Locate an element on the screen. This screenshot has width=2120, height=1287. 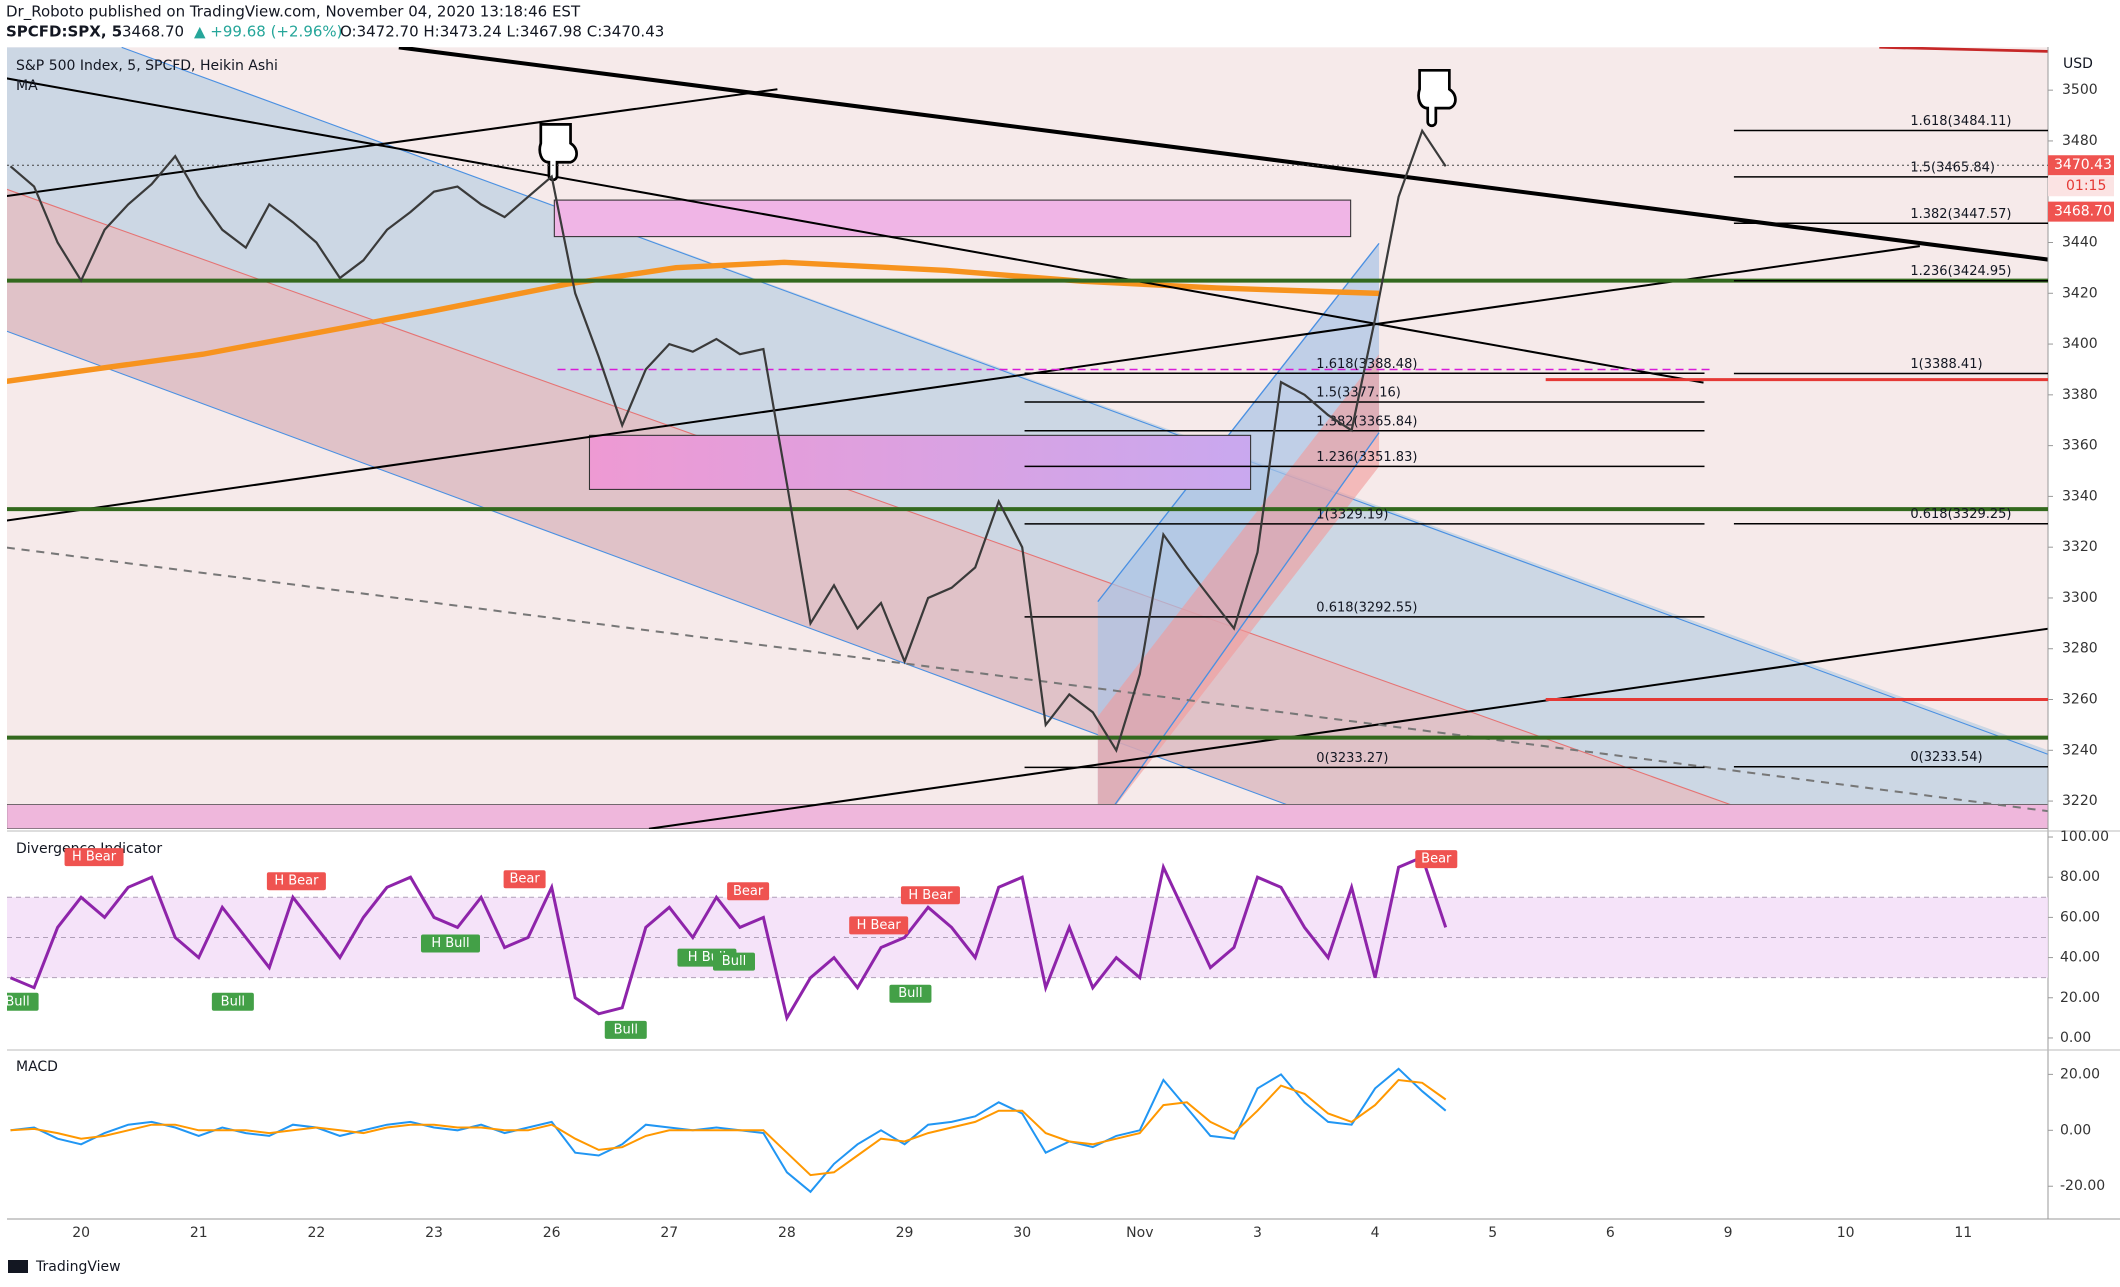
fib-label: 0.618(3329.25) is located at coordinates (1960, 514).